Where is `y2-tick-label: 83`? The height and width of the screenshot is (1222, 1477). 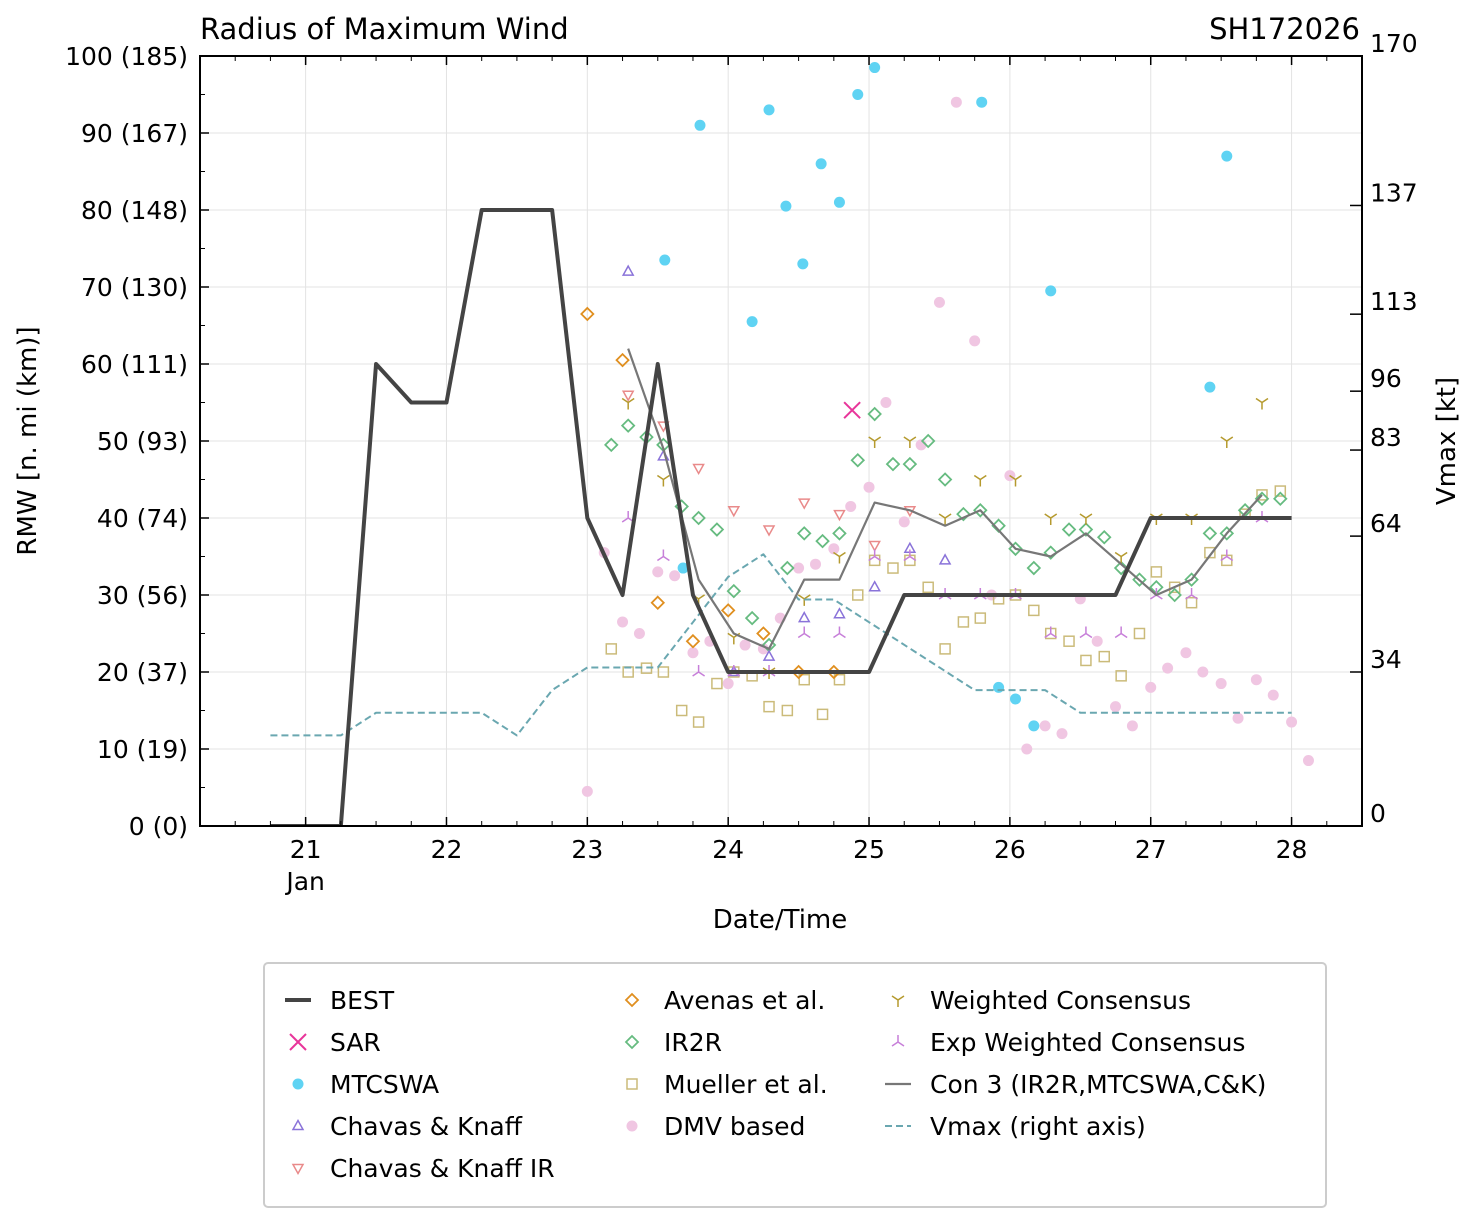 y2-tick-label: 83 is located at coordinates (1386, 437).